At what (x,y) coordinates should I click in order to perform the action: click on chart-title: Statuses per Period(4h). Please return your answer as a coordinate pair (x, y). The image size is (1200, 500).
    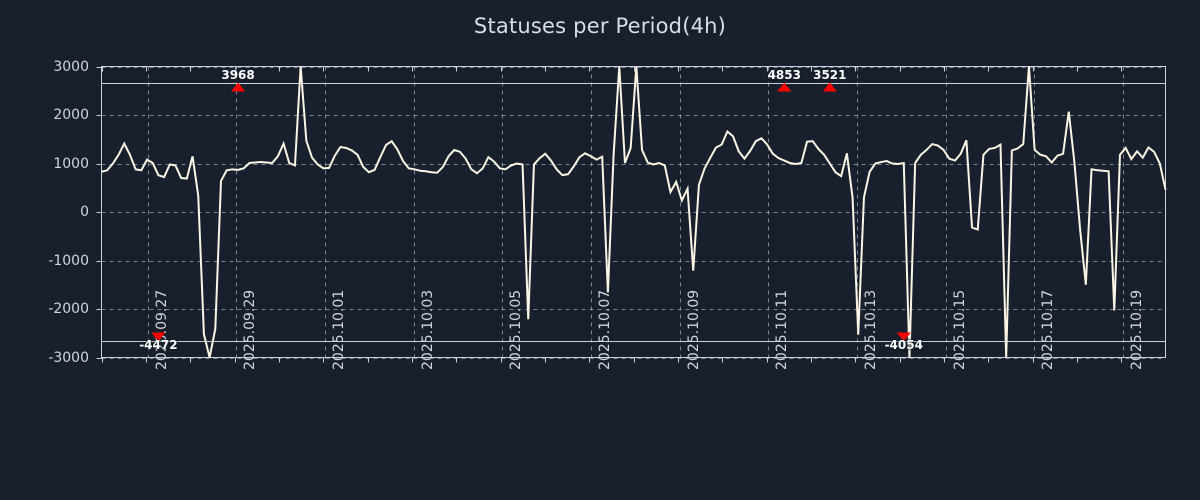
    Looking at the image, I should click on (600, 26).